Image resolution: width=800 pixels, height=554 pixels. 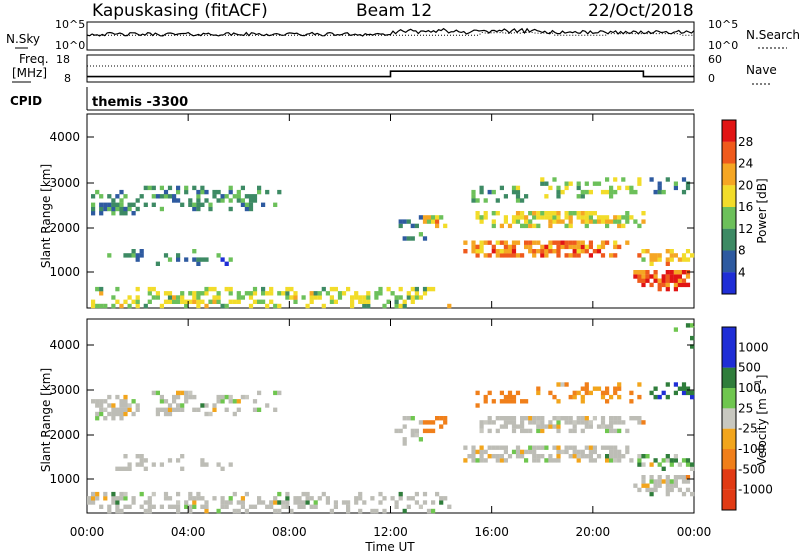 I want to click on power-colorbar-tick: 16, so click(x=745, y=207).